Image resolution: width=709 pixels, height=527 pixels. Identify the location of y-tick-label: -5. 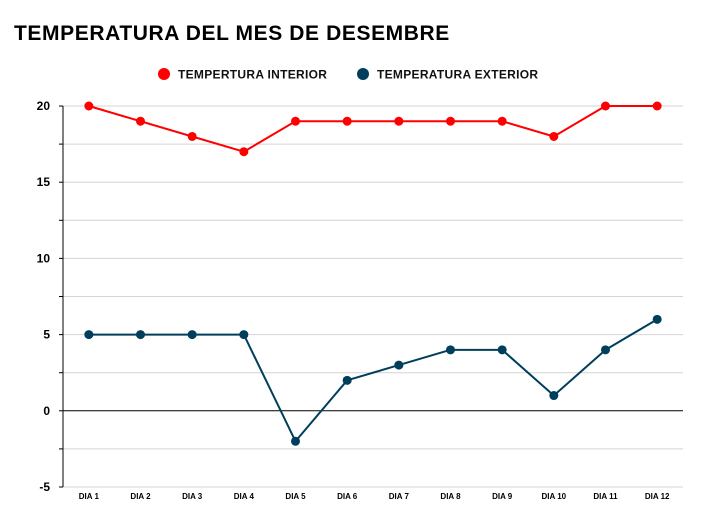
(44, 487).